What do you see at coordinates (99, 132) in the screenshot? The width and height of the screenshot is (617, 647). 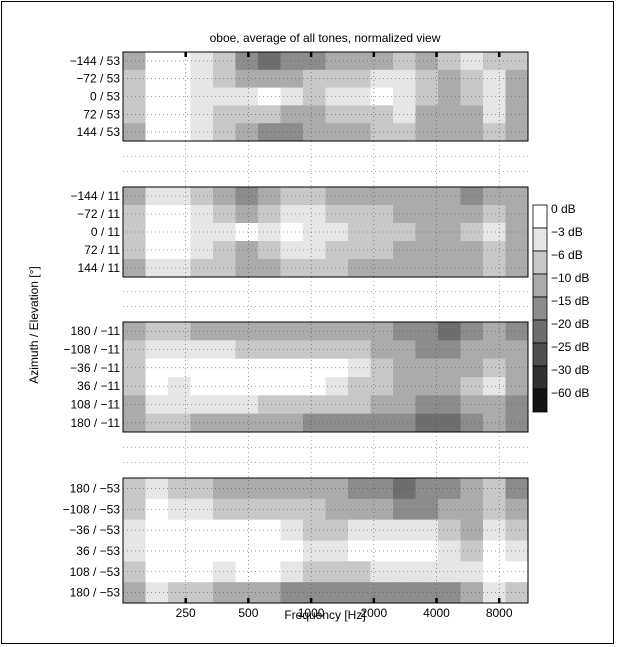 I see `y-tick-label: 144 / 53` at bounding box center [99, 132].